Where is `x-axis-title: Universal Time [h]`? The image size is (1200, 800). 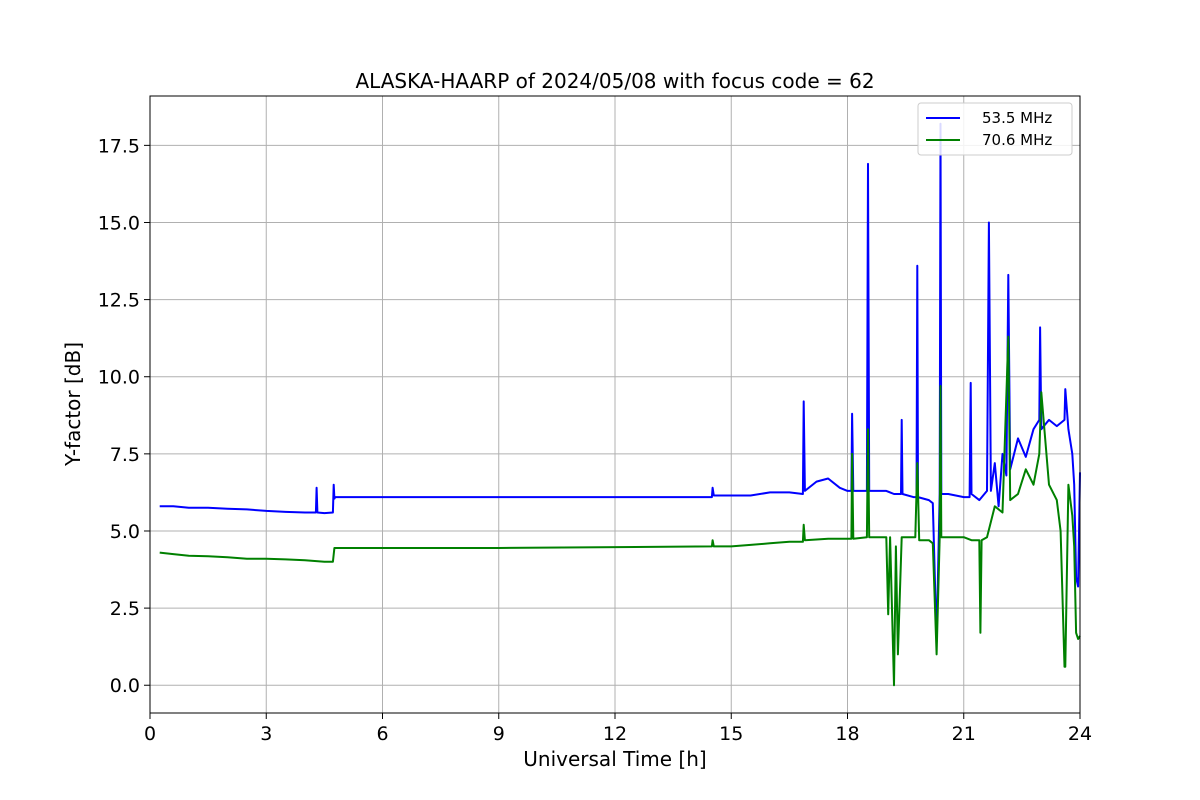 x-axis-title: Universal Time [h] is located at coordinates (614, 759).